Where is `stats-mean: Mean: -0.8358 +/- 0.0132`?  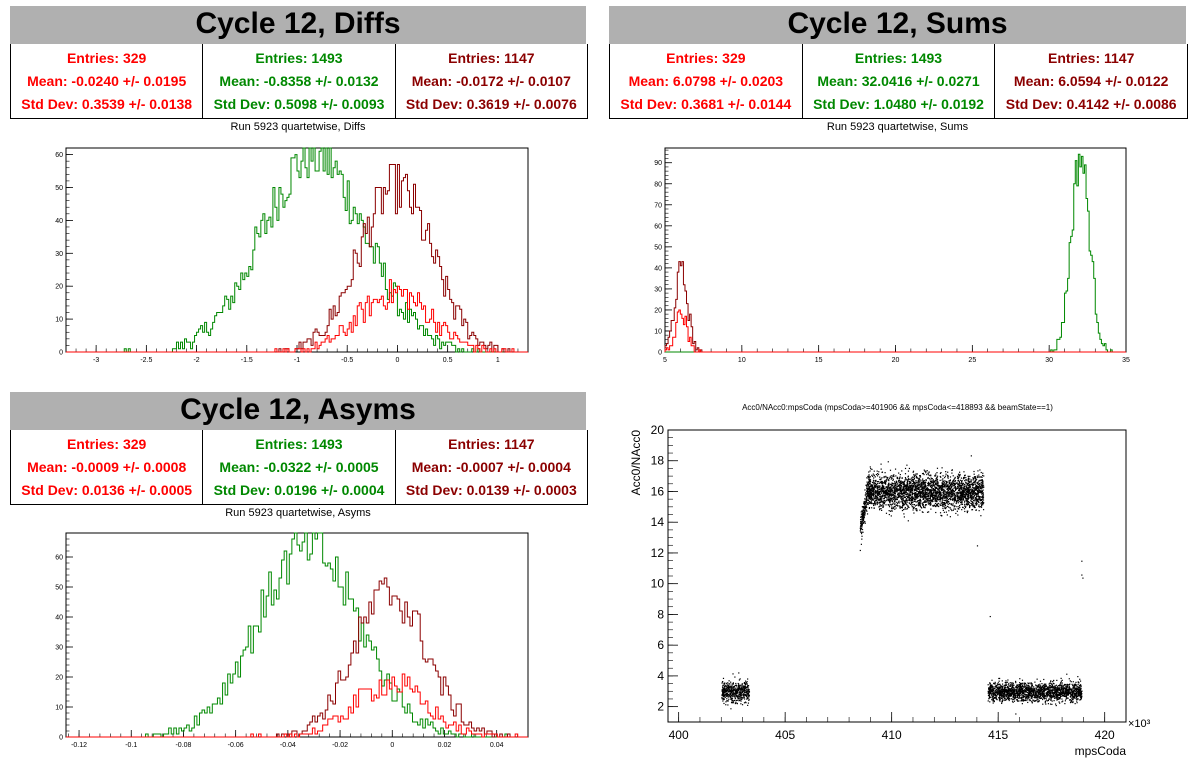 stats-mean: Mean: -0.8358 +/- 0.0132 is located at coordinates (299, 80).